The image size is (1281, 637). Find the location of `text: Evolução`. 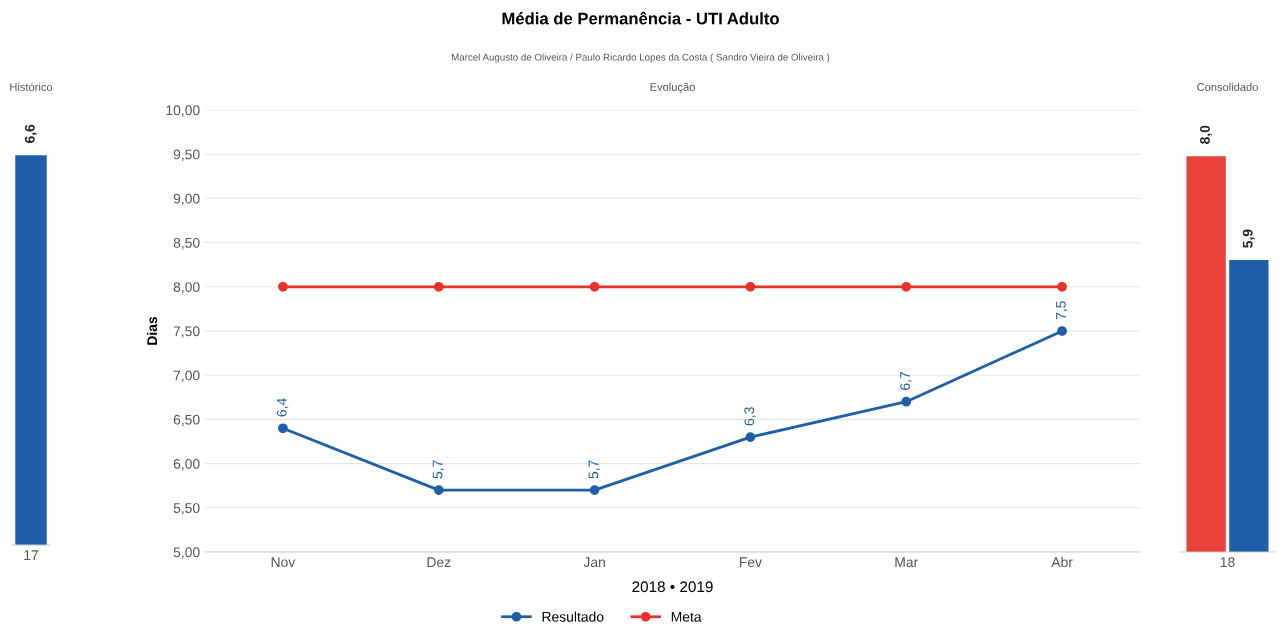

text: Evolução is located at coordinates (672, 88).